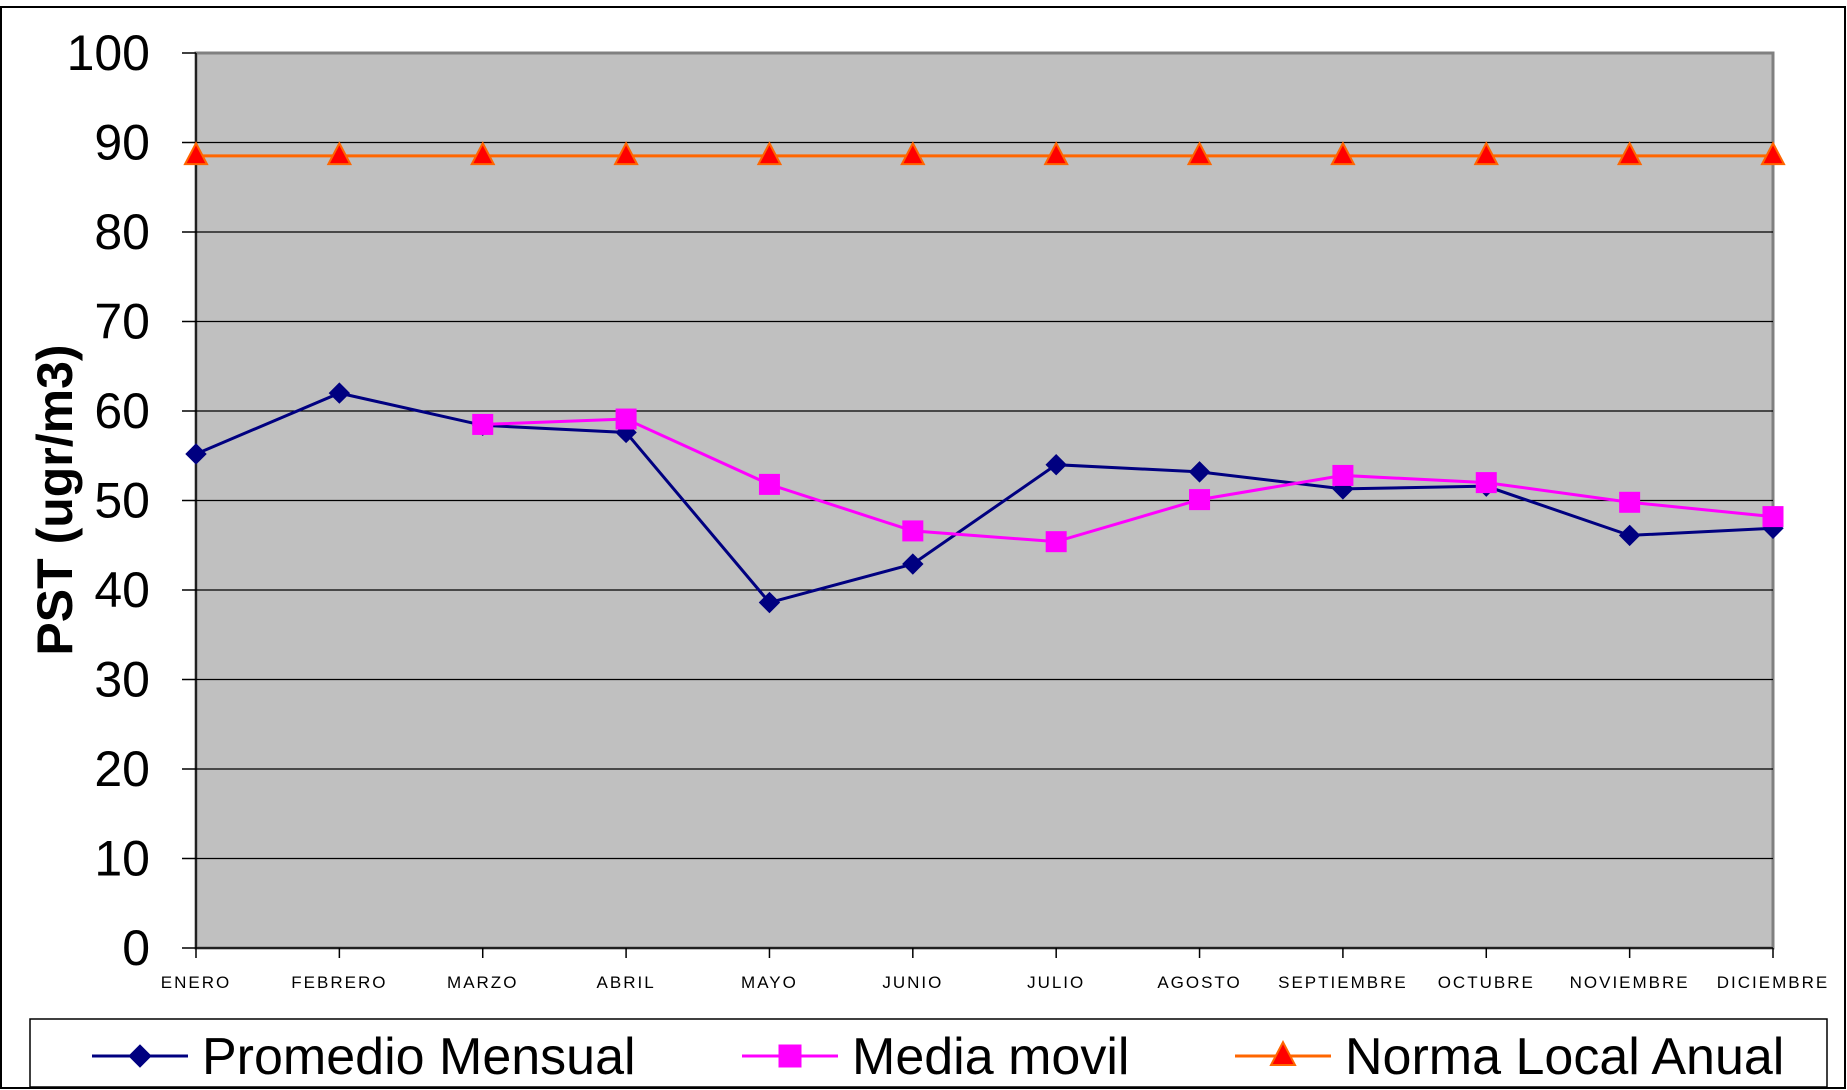 This screenshot has width=1847, height=1090. What do you see at coordinates (196, 982) in the screenshot?
I see `x-tick-label: ENERO` at bounding box center [196, 982].